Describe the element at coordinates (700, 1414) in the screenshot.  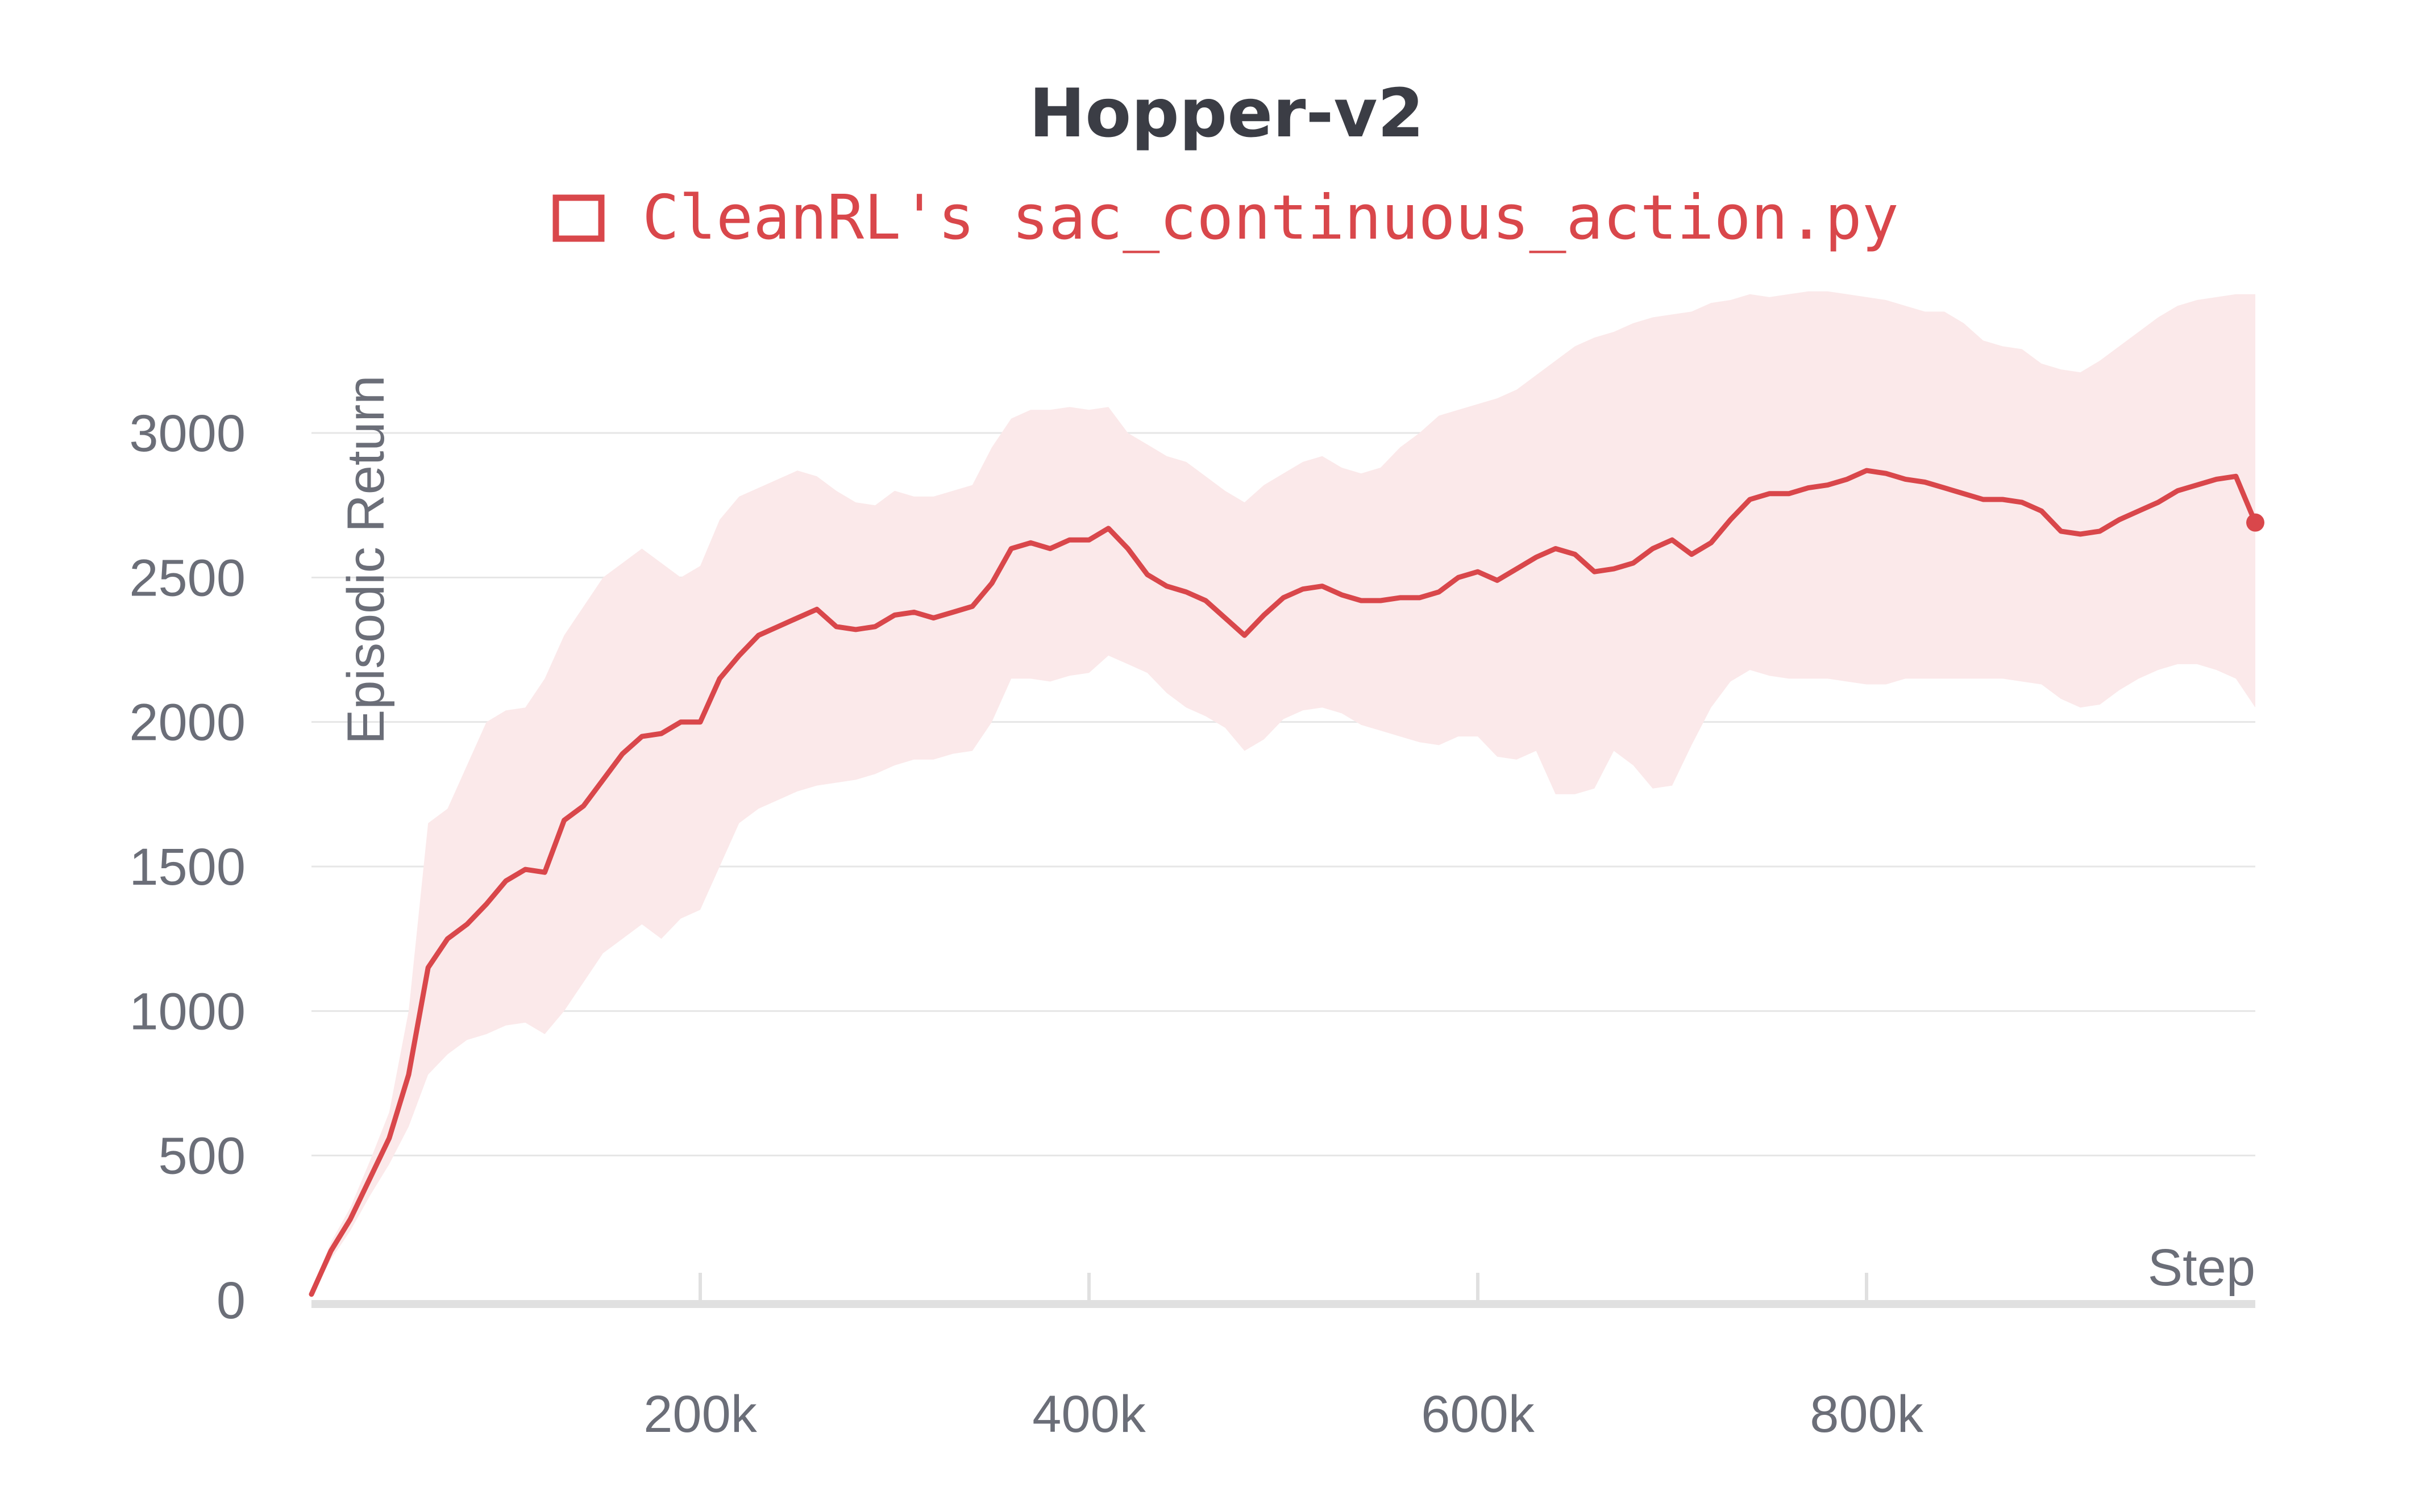
I see `x-tick-label-200k: 200k` at that location.